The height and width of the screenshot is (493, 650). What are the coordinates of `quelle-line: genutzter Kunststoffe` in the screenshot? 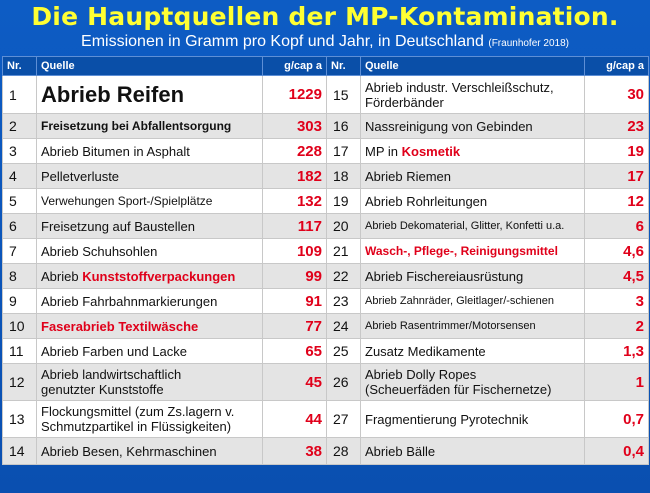 It's located at (102, 389).